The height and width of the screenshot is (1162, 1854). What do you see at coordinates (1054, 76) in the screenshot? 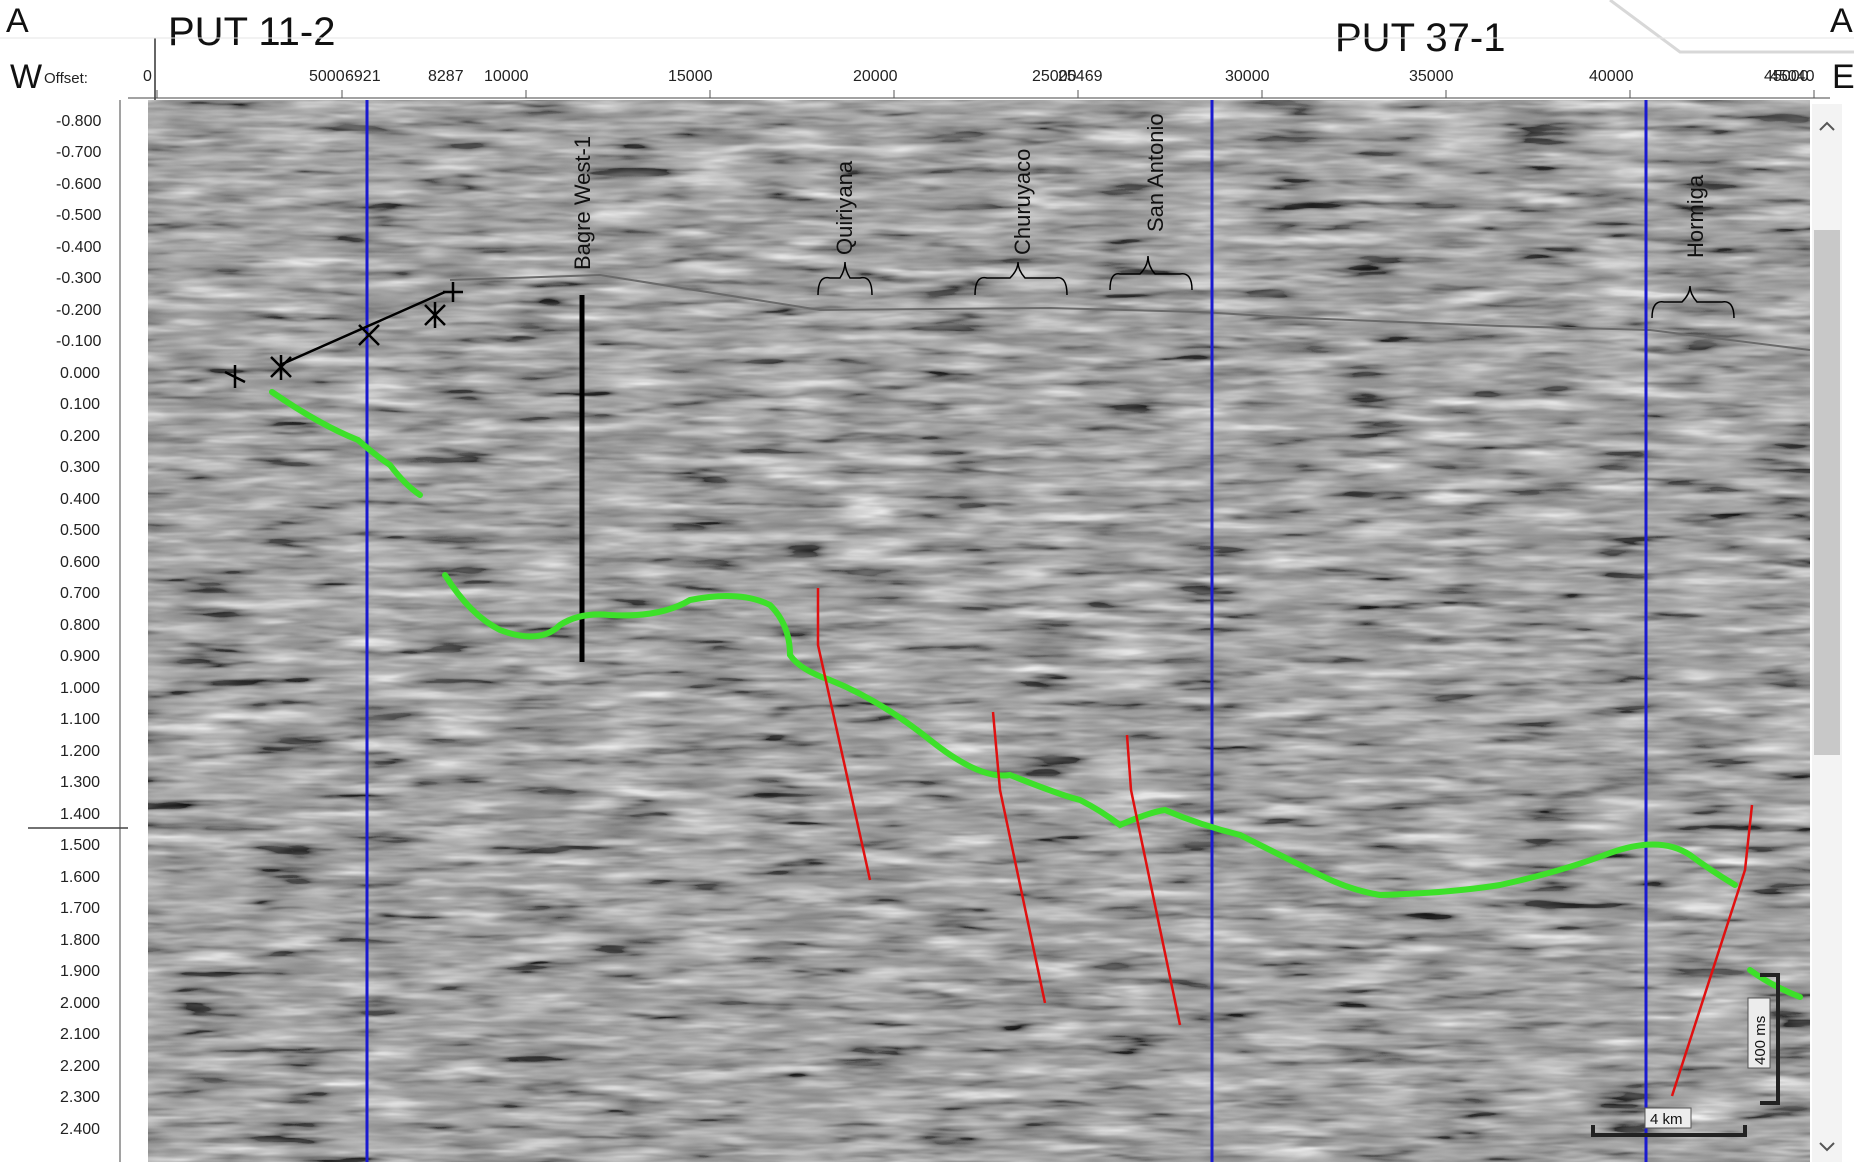
I see `offset-tick-label: 25000` at bounding box center [1054, 76].